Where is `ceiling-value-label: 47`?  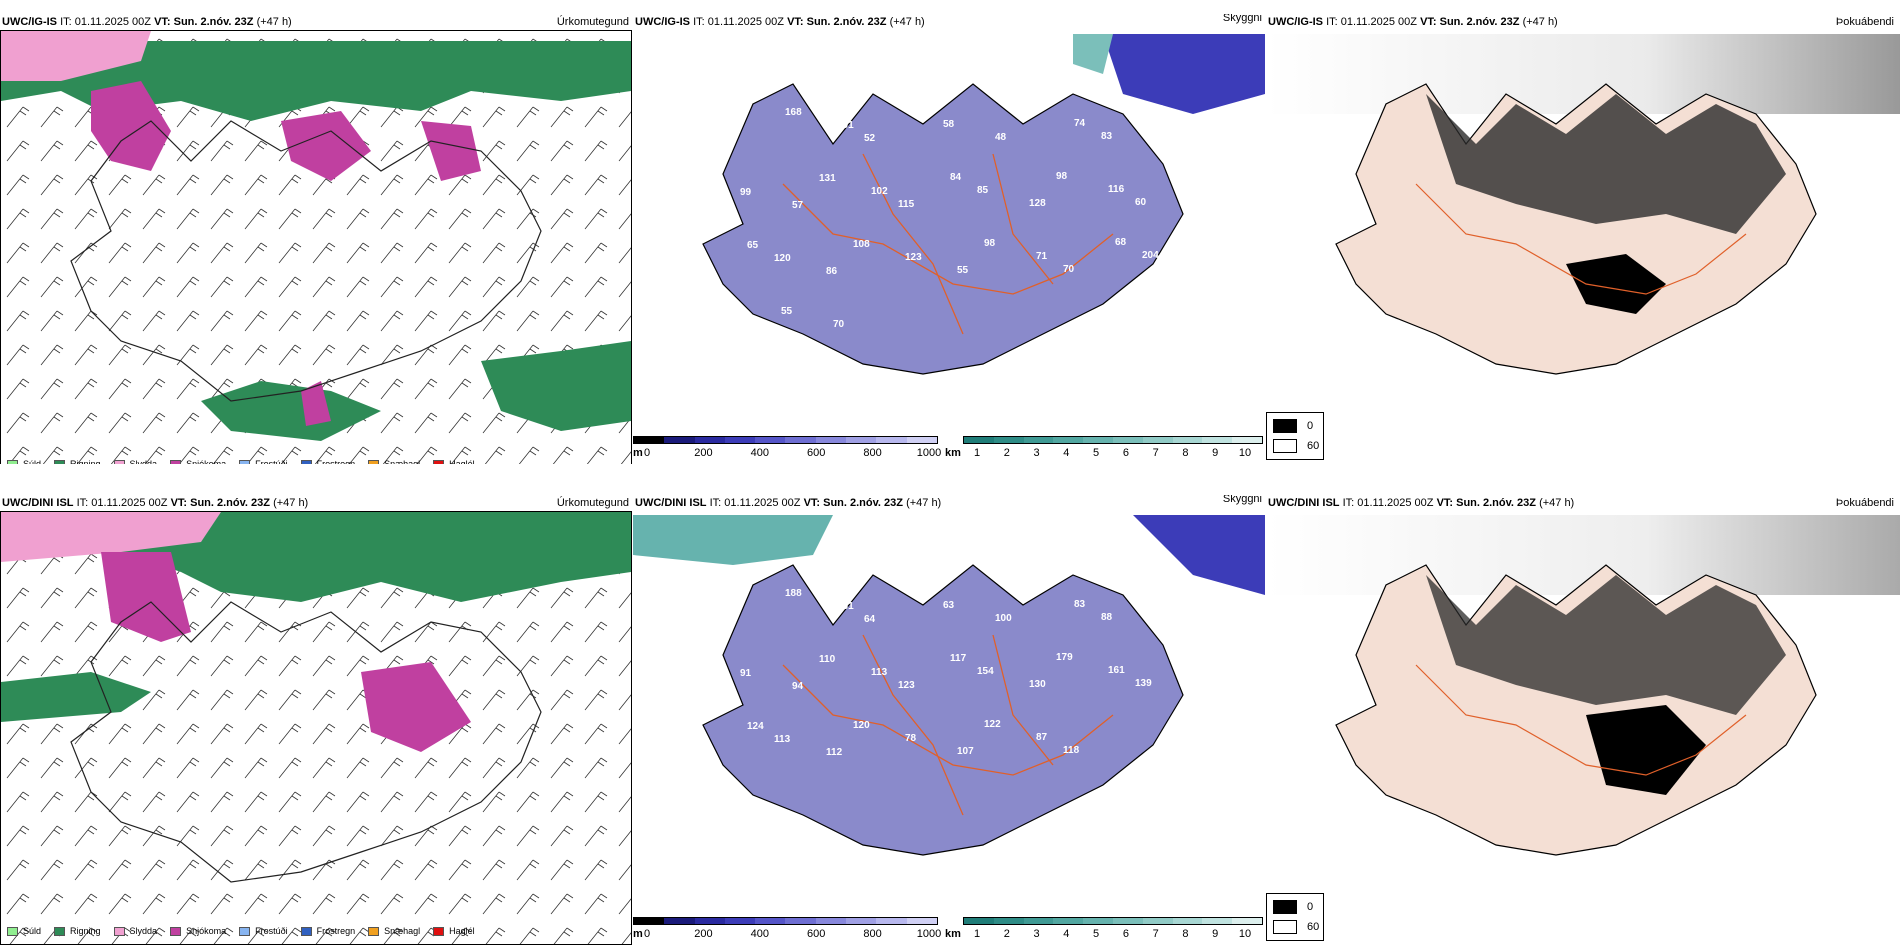 ceiling-value-label: 47 is located at coordinates (922, 111).